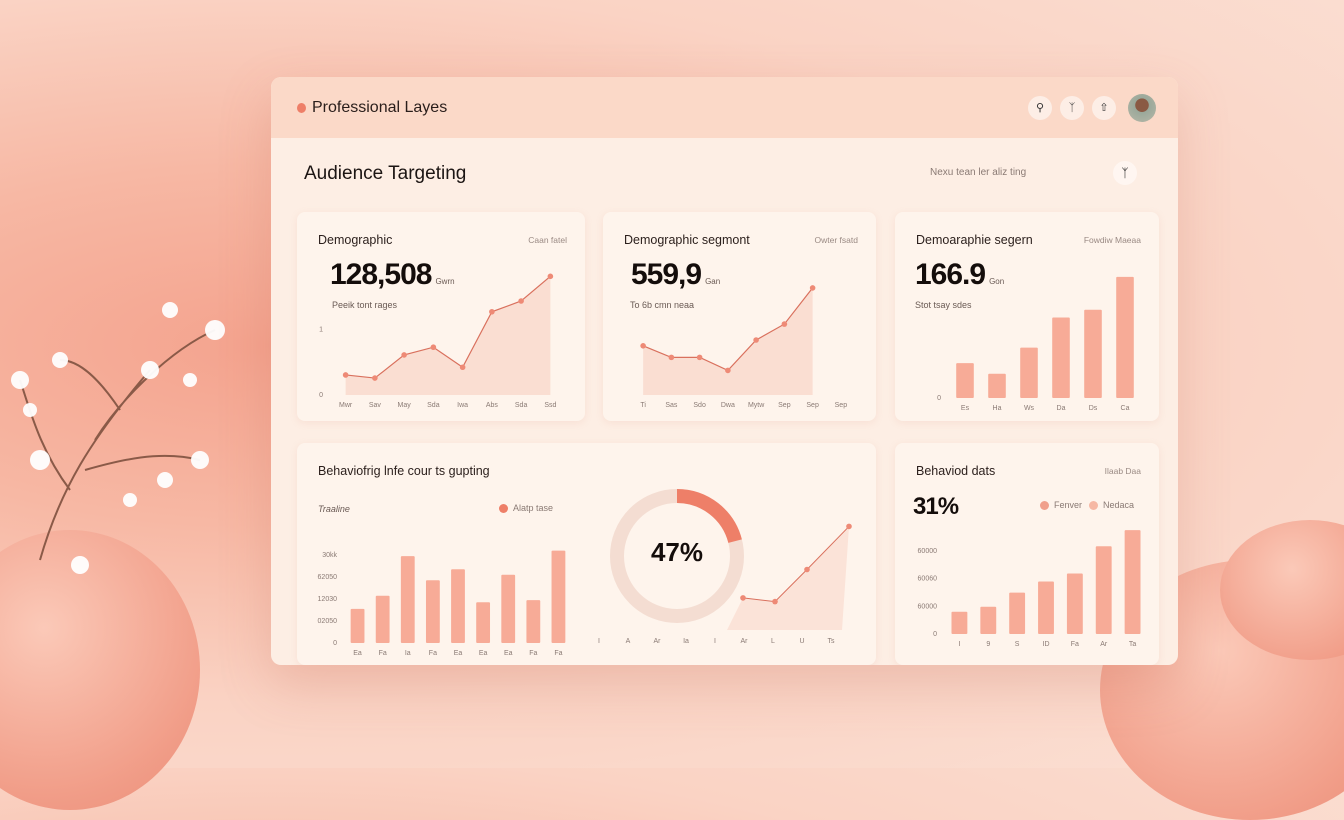 The image size is (1344, 820). What do you see at coordinates (404, 471) in the screenshot?
I see `card-title: Behaviofrig lnfe cour ts gupting` at bounding box center [404, 471].